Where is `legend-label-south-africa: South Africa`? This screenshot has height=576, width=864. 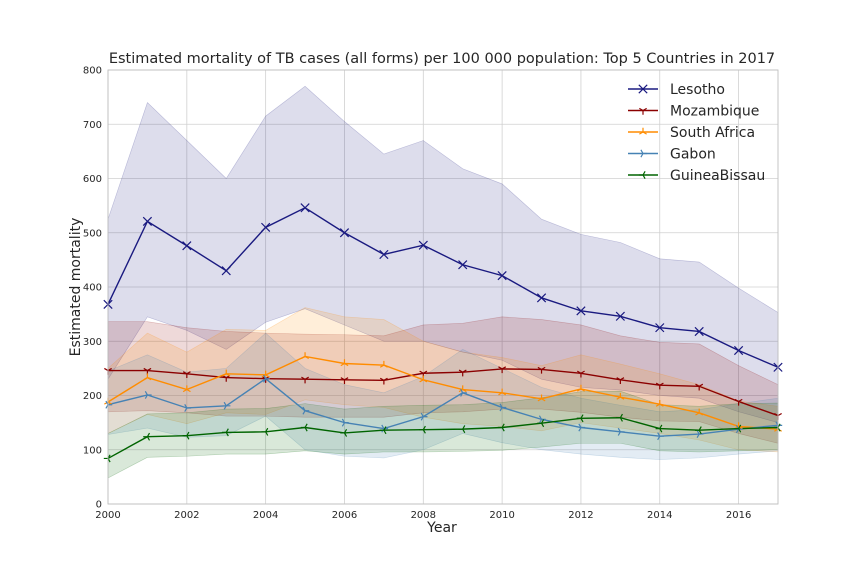
legend-label-south-africa: South Africa is located at coordinates (712, 133).